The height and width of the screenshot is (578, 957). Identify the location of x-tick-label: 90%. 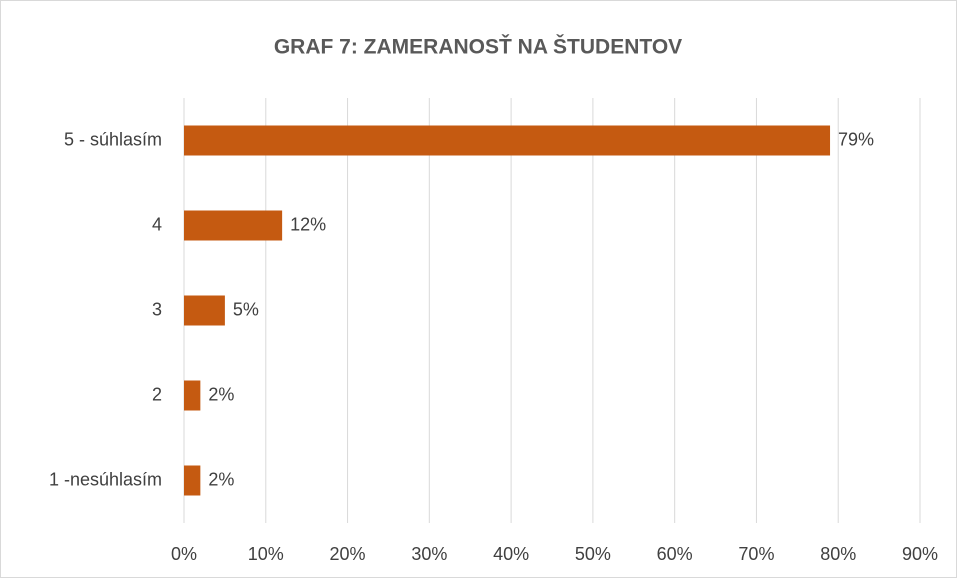
(920, 554).